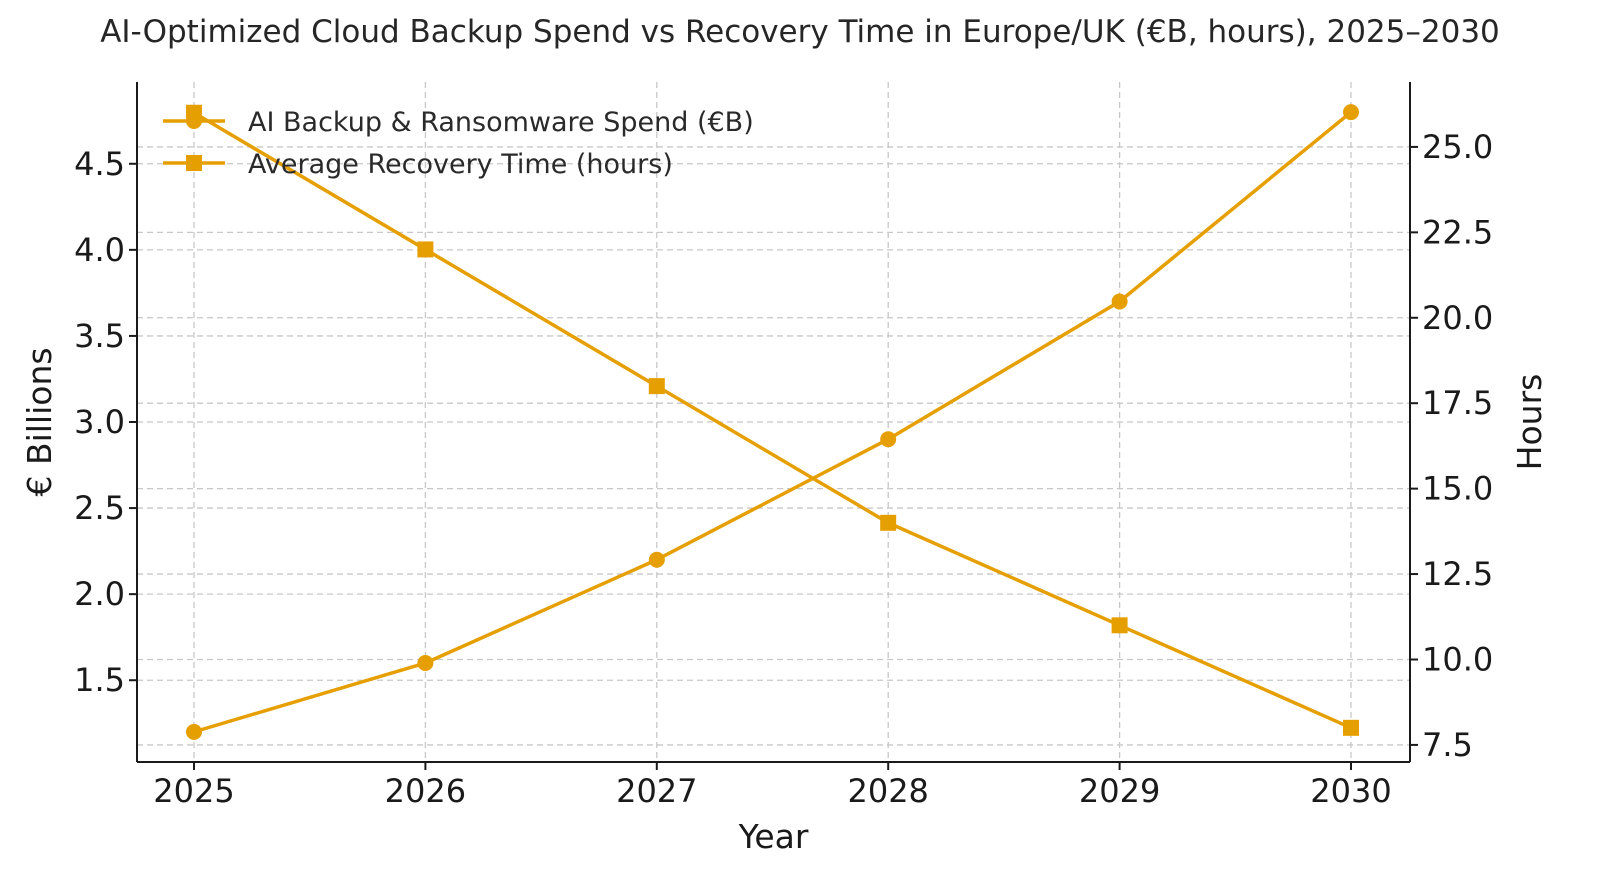  I want to click on legend-marker-square, so click(194, 163).